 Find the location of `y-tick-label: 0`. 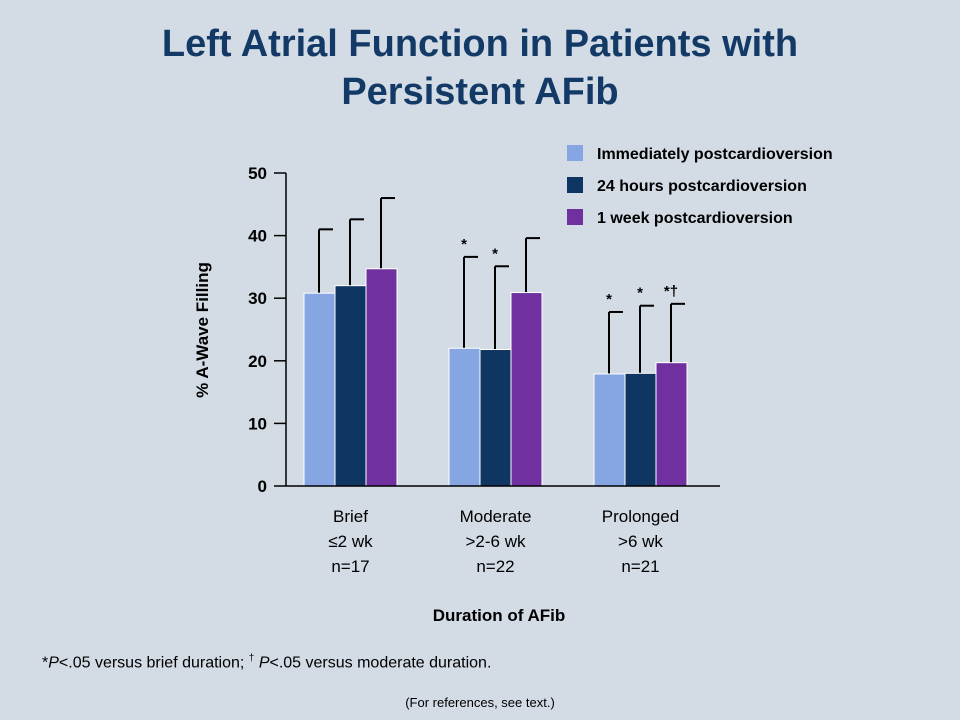

y-tick-label: 0 is located at coordinates (262, 486).